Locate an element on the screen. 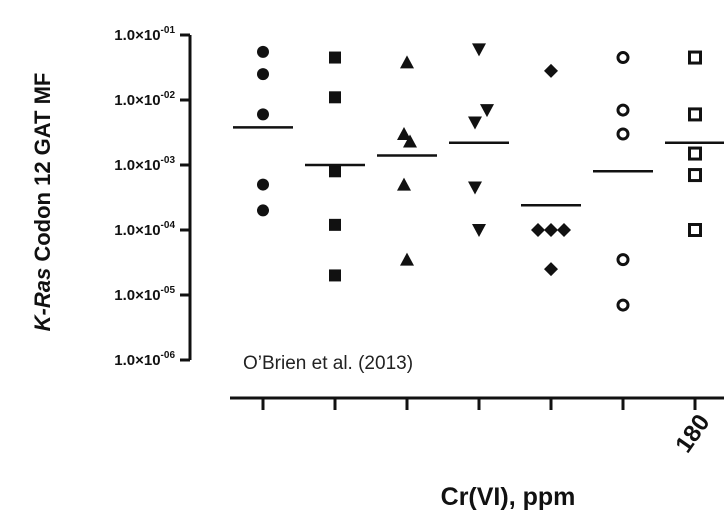  y-tick-label: 1.0×10-02 is located at coordinates (144, 99).